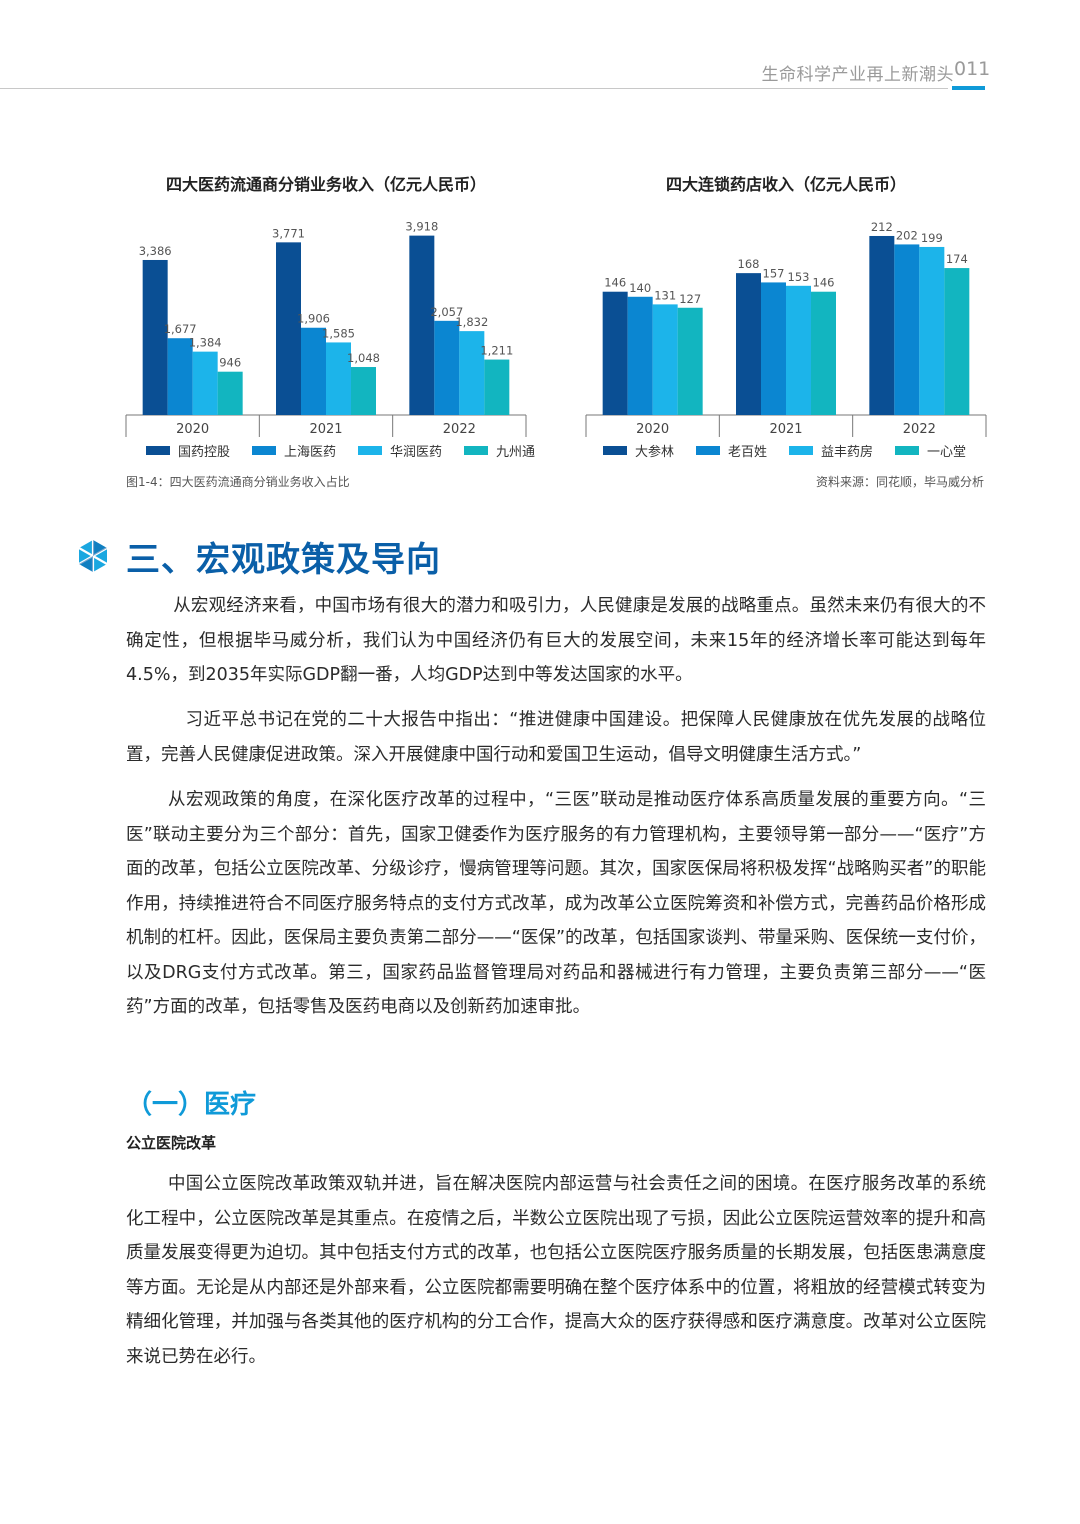 The image size is (1080, 1524). I want to click on bar-上海医药-2022, so click(447, 367).